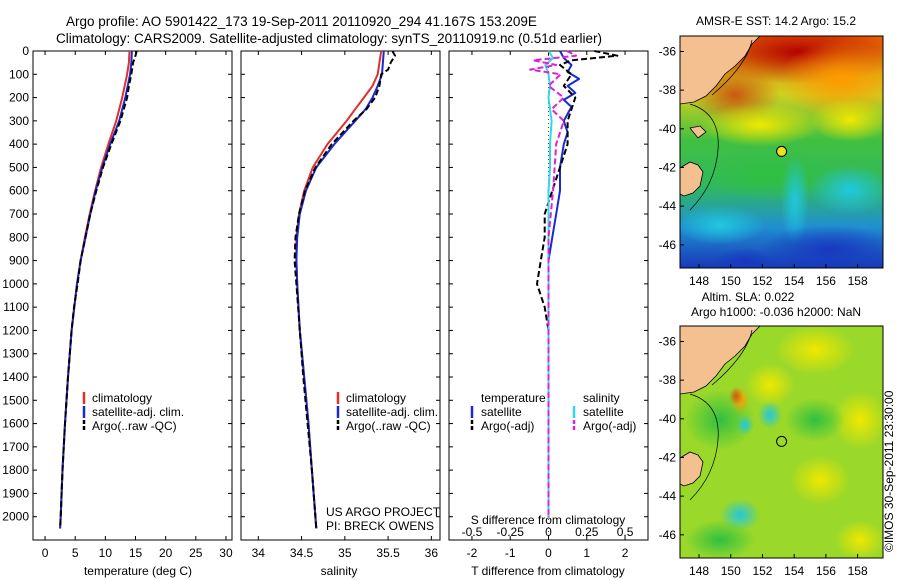 This screenshot has width=900, height=580. I want to click on difference-xlabel: T difference from climatology, so click(548, 571).